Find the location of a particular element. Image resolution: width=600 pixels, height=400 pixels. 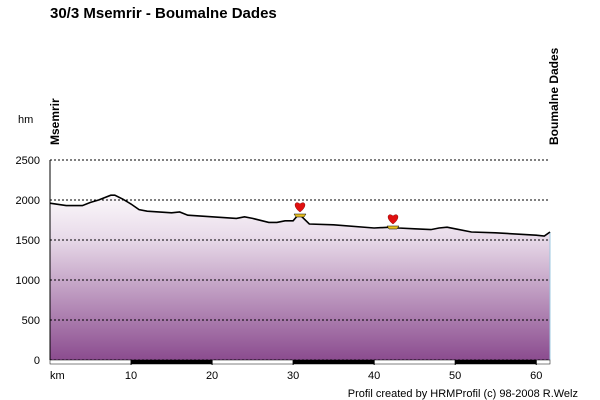

elevation-line is located at coordinates (300, 215).